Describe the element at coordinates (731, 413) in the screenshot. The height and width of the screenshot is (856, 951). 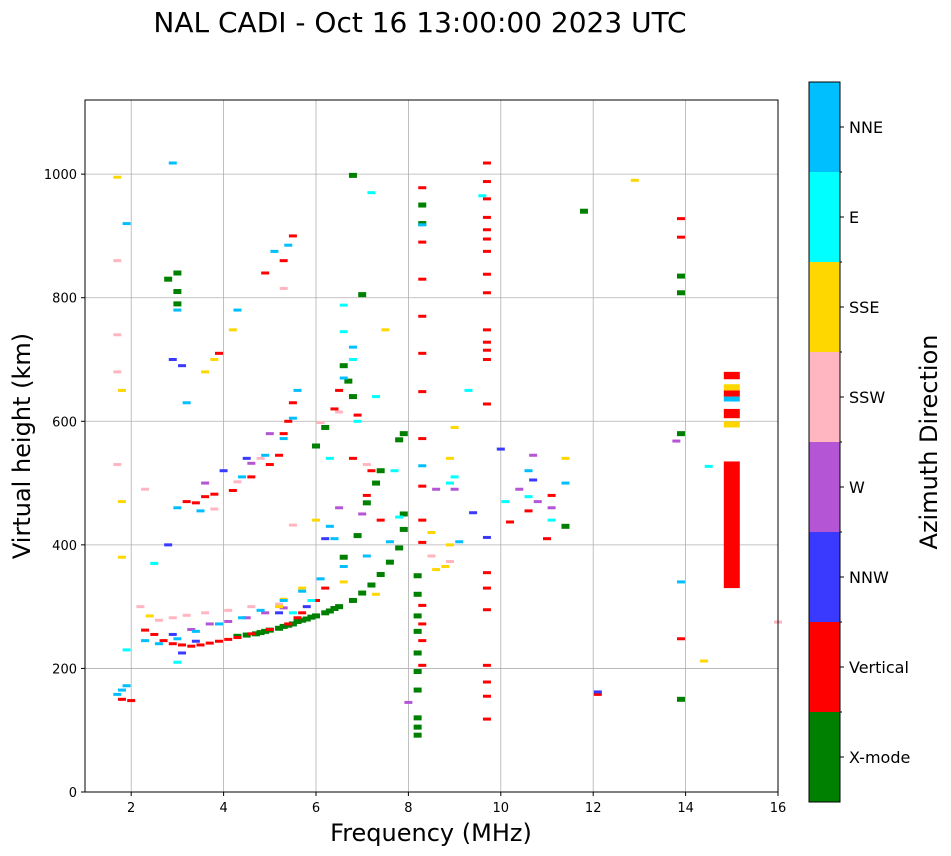
I see `vertical-echo-block` at that location.